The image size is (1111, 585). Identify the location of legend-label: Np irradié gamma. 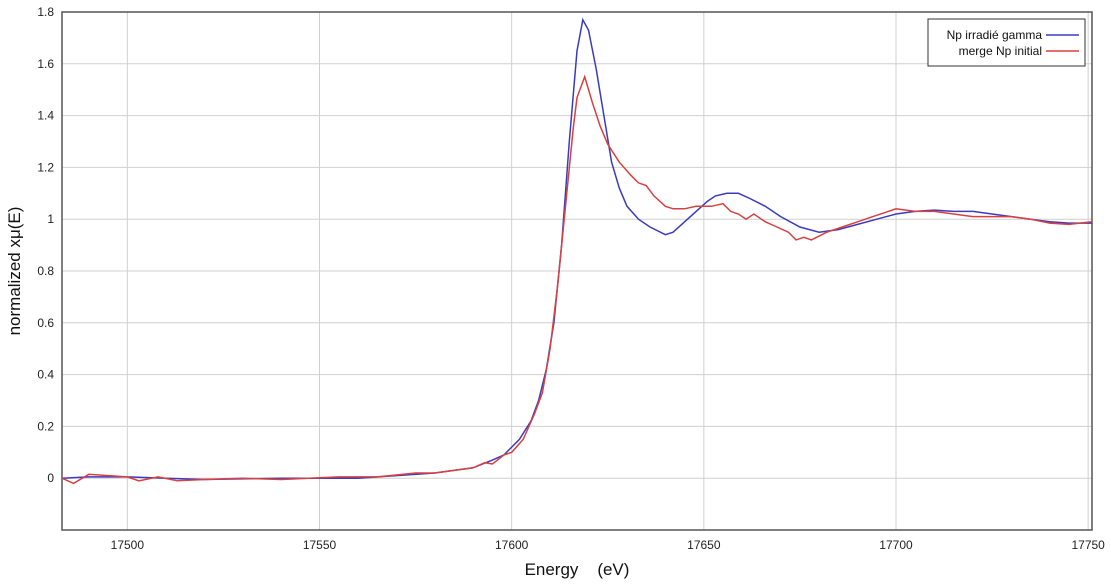
(995, 35).